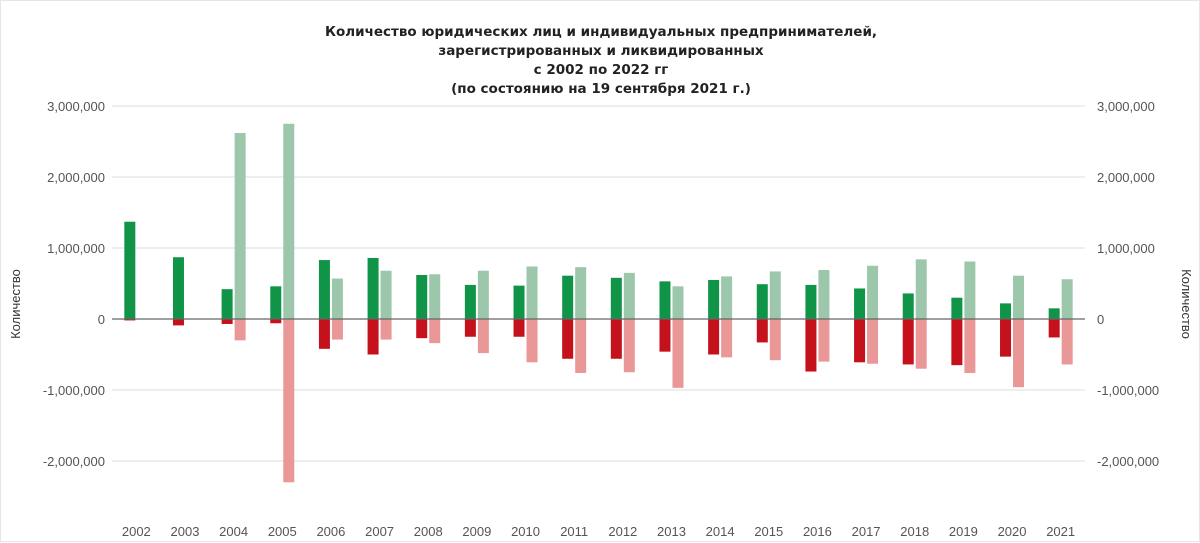 Image resolution: width=1200 pixels, height=543 pixels. What do you see at coordinates (233, 531) in the screenshot?
I see `x-tick-label: 2004` at bounding box center [233, 531].